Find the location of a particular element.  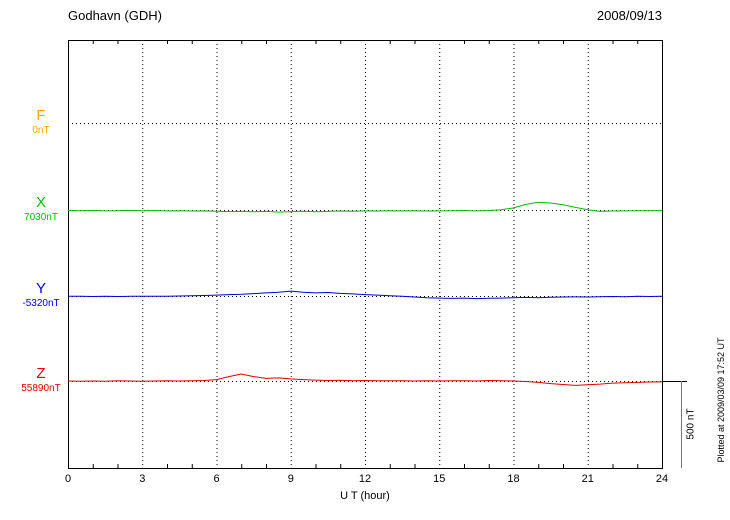

channel-name-f: F is located at coordinates (41, 115).